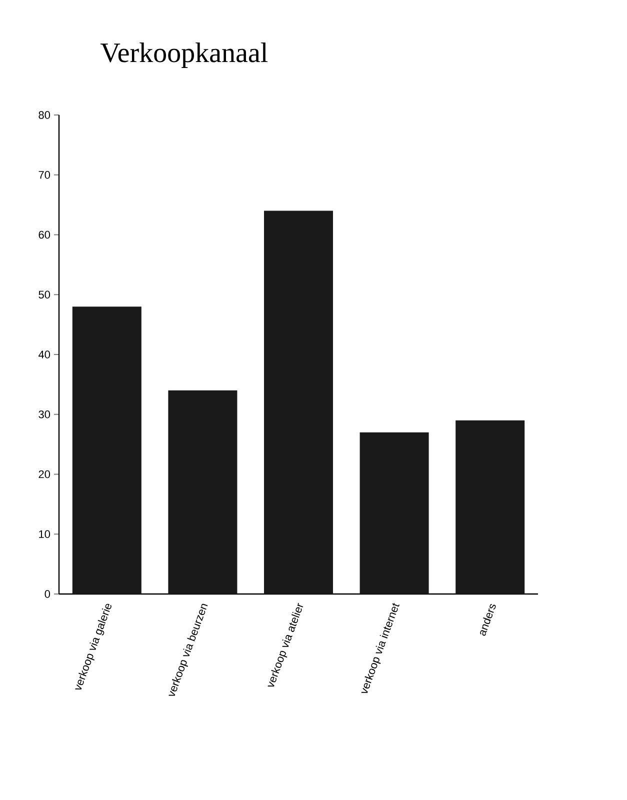 The width and height of the screenshot is (627, 800). I want to click on y-tick-label: 10, so click(44, 534).